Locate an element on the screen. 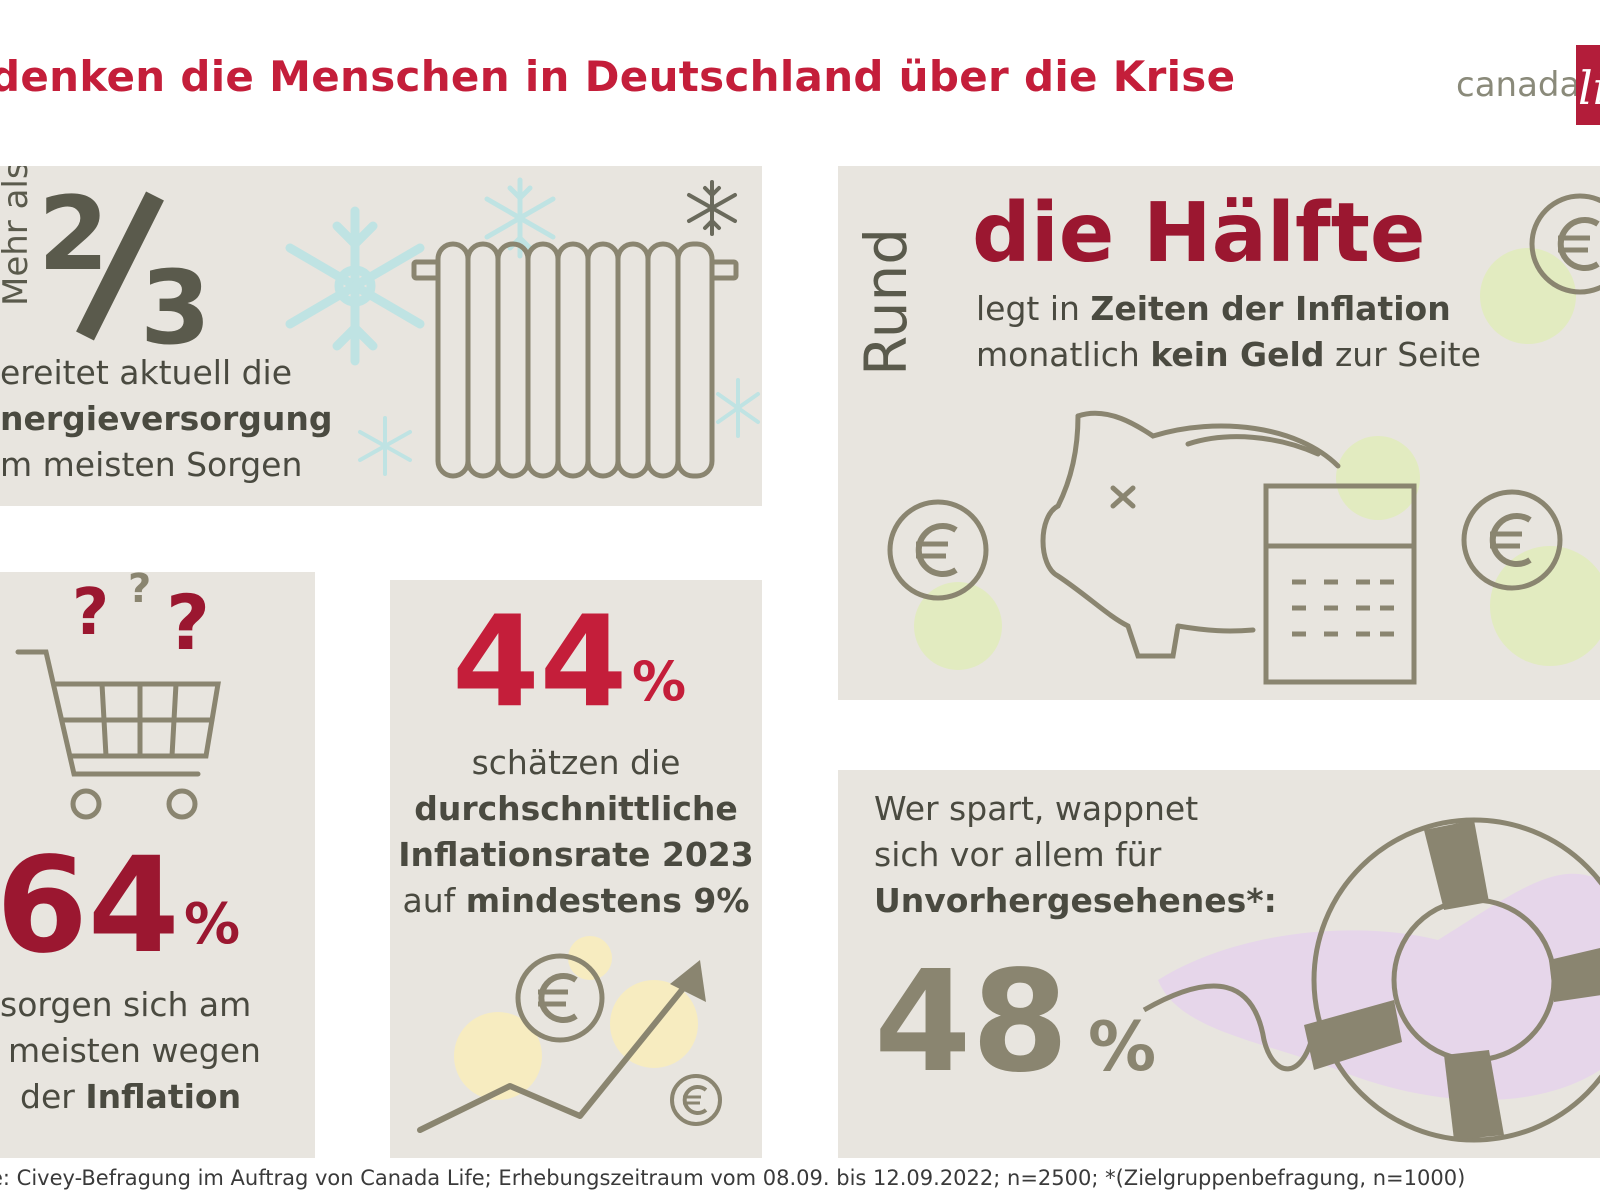  inflation-rate-line-4: auf mindestens 9% is located at coordinates (576, 900).